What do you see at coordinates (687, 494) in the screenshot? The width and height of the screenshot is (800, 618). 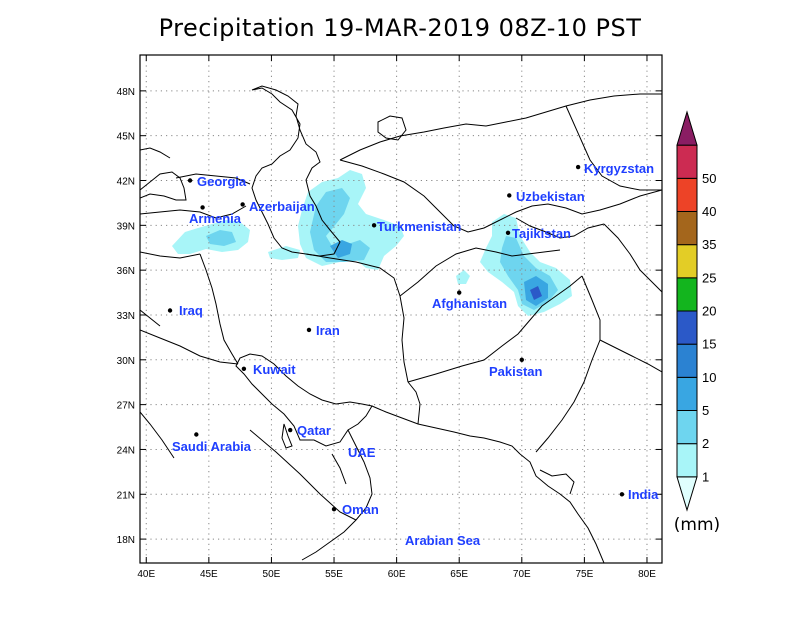 I see `colorbar-swatch-below` at bounding box center [687, 494].